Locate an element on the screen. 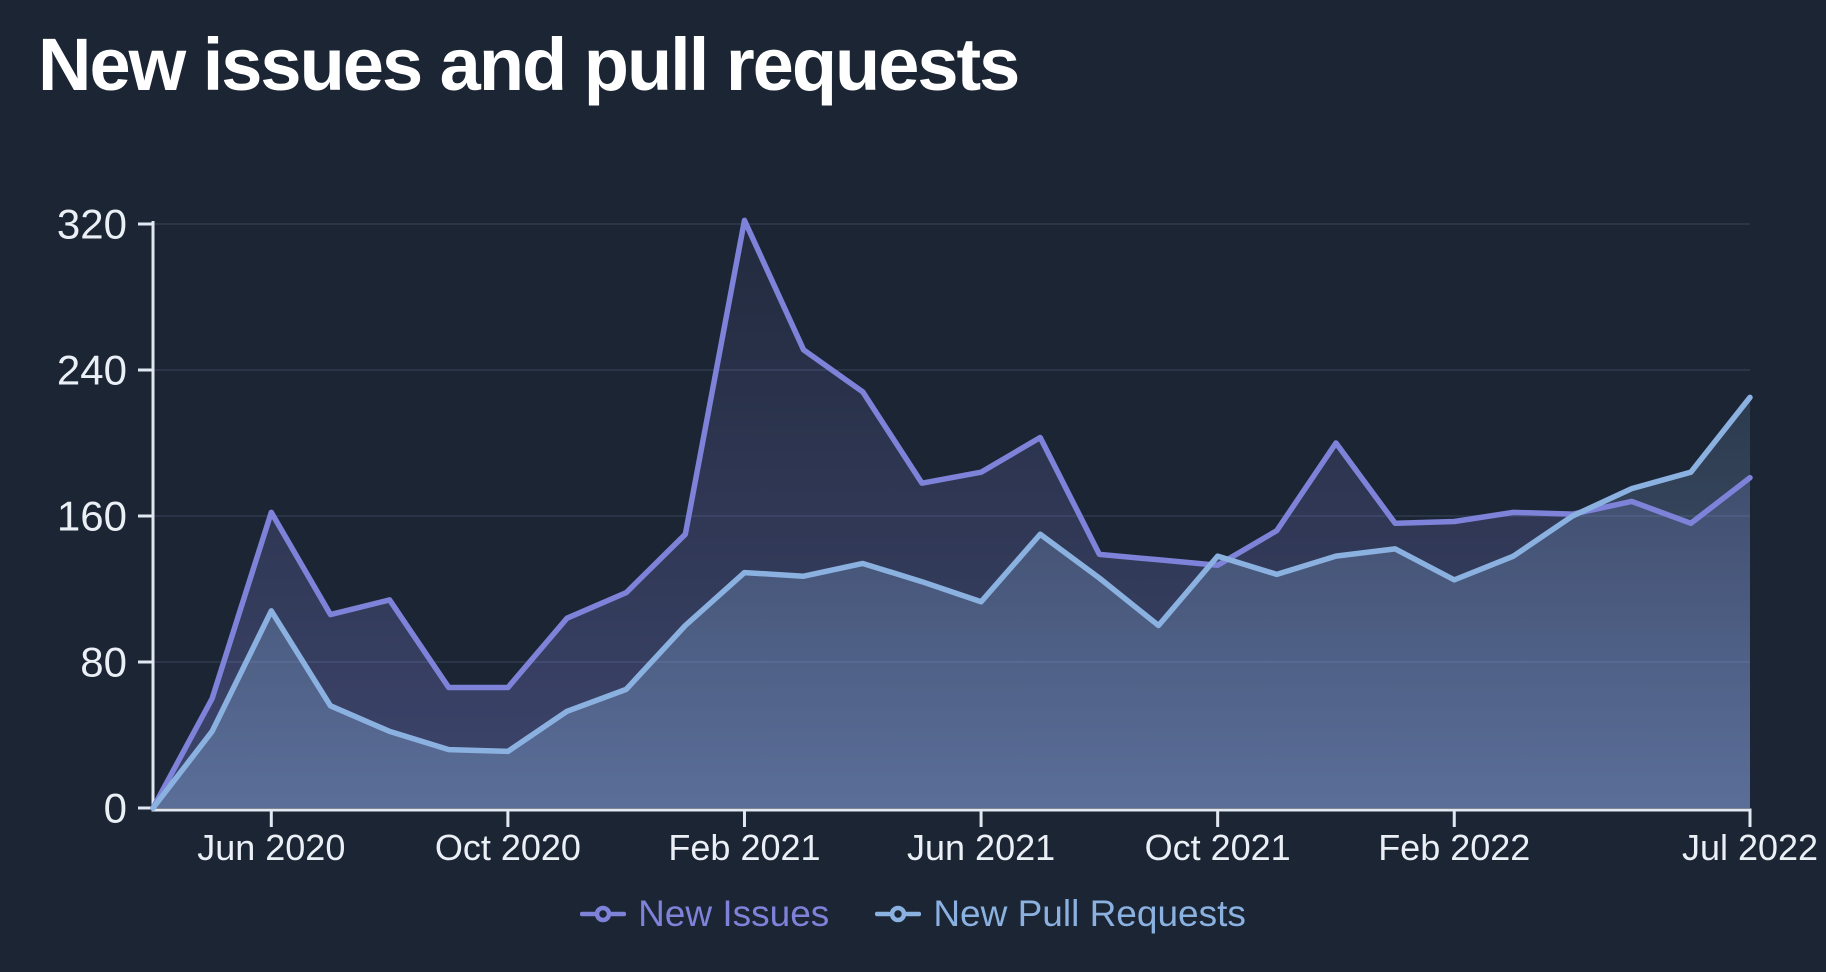 The height and width of the screenshot is (972, 1826). x-tick-label-feb-2021: Feb 2021 is located at coordinates (744, 847).